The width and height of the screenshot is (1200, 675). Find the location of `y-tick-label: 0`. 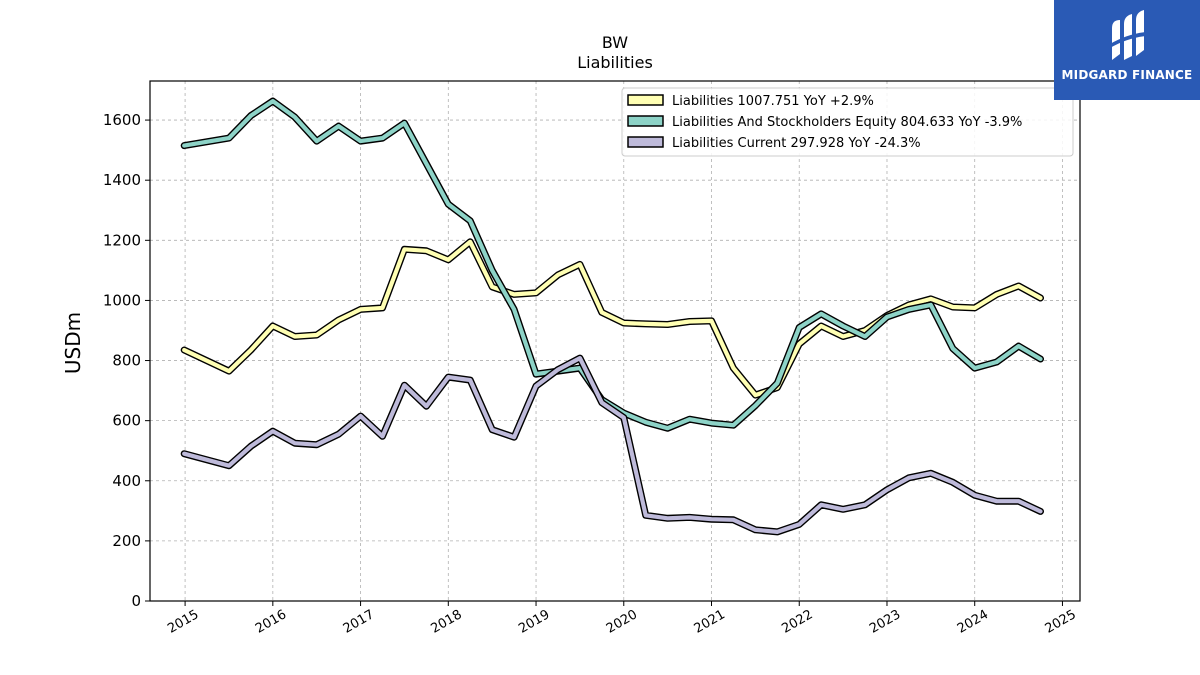

y-tick-label: 0 is located at coordinates (136, 601).